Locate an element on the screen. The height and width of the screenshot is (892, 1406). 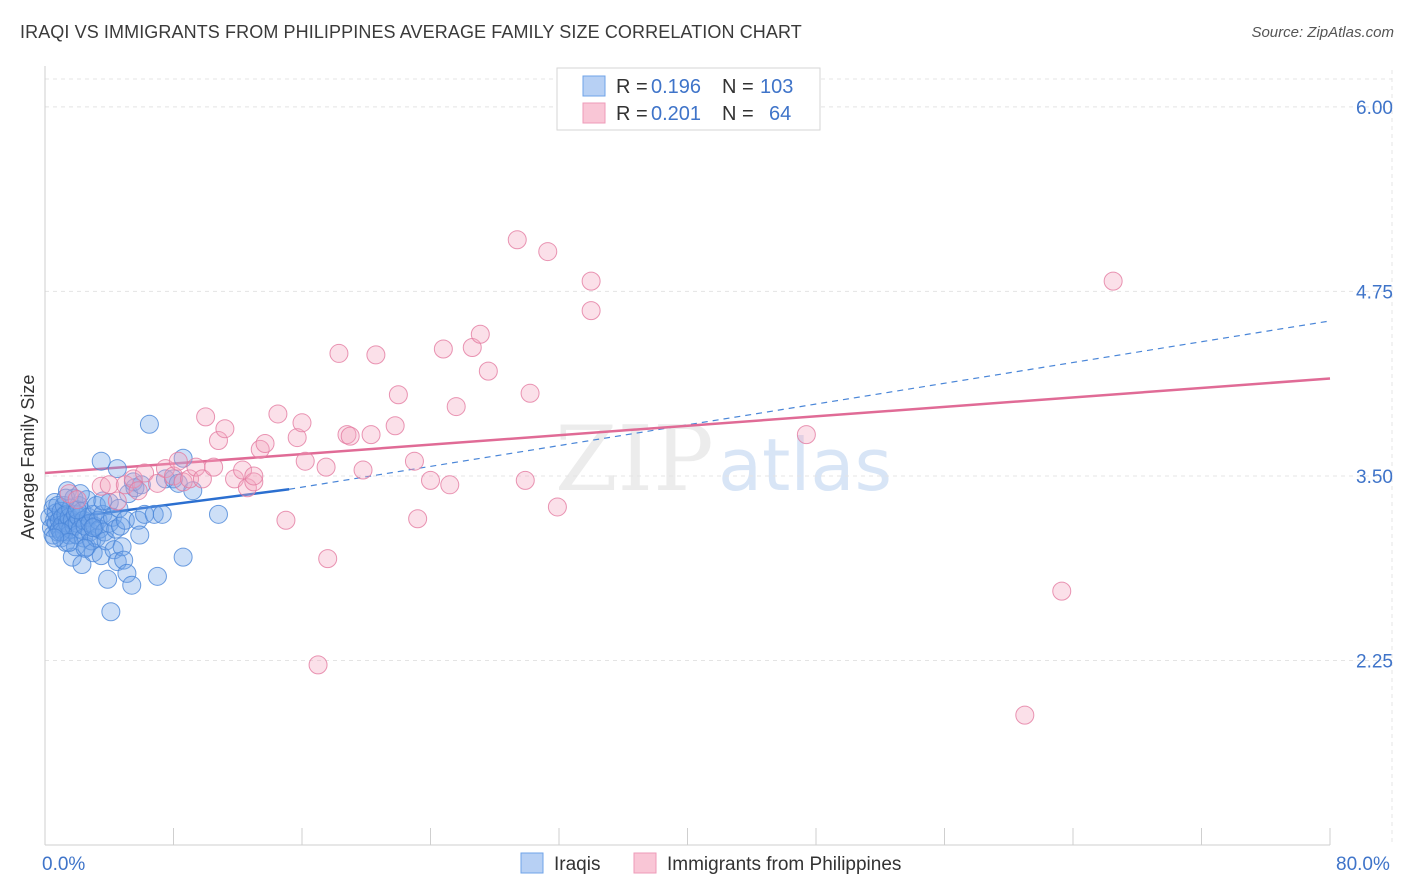
legend-r-label-1: R = is located at coordinates (632, 87).